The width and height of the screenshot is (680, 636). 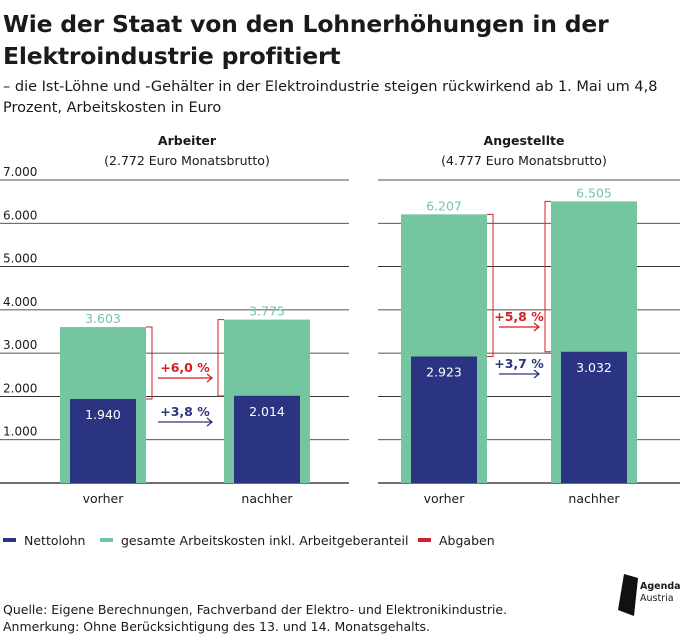 What do you see at coordinates (20, 215) in the screenshot?
I see `y-tick-label: 6.000` at bounding box center [20, 215].